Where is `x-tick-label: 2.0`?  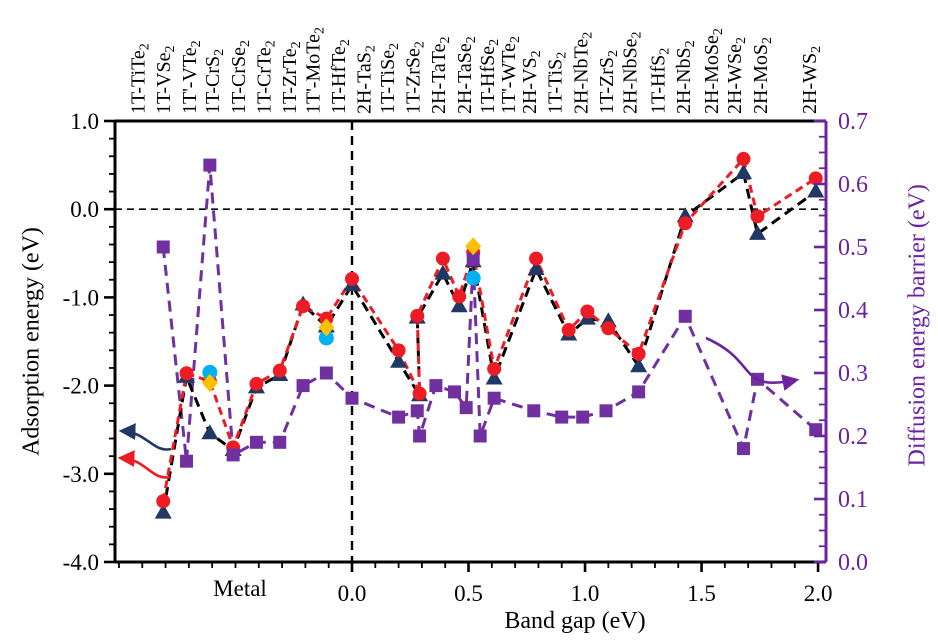
x-tick-label: 2.0 is located at coordinates (818, 593).